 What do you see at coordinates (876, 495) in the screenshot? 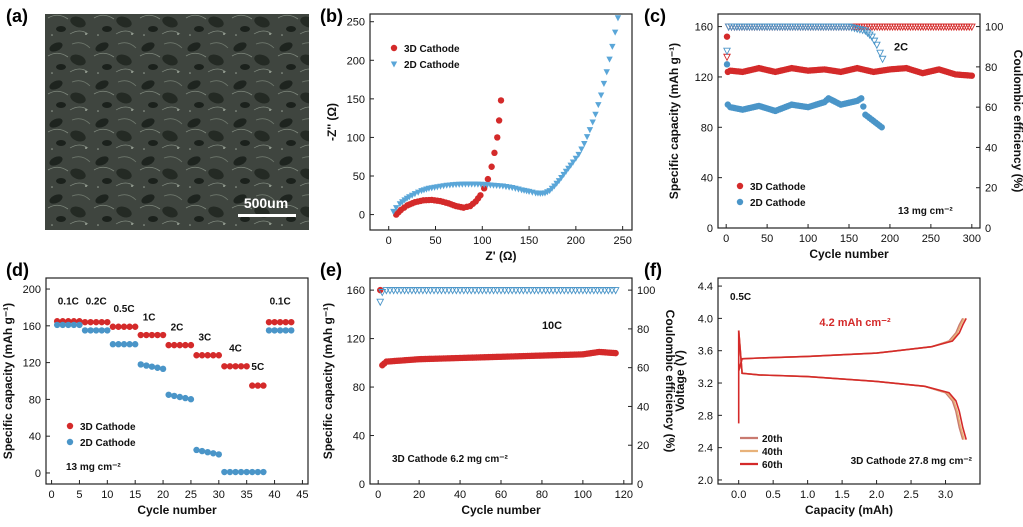
I see `x-tick-label: 2.0` at bounding box center [876, 495].